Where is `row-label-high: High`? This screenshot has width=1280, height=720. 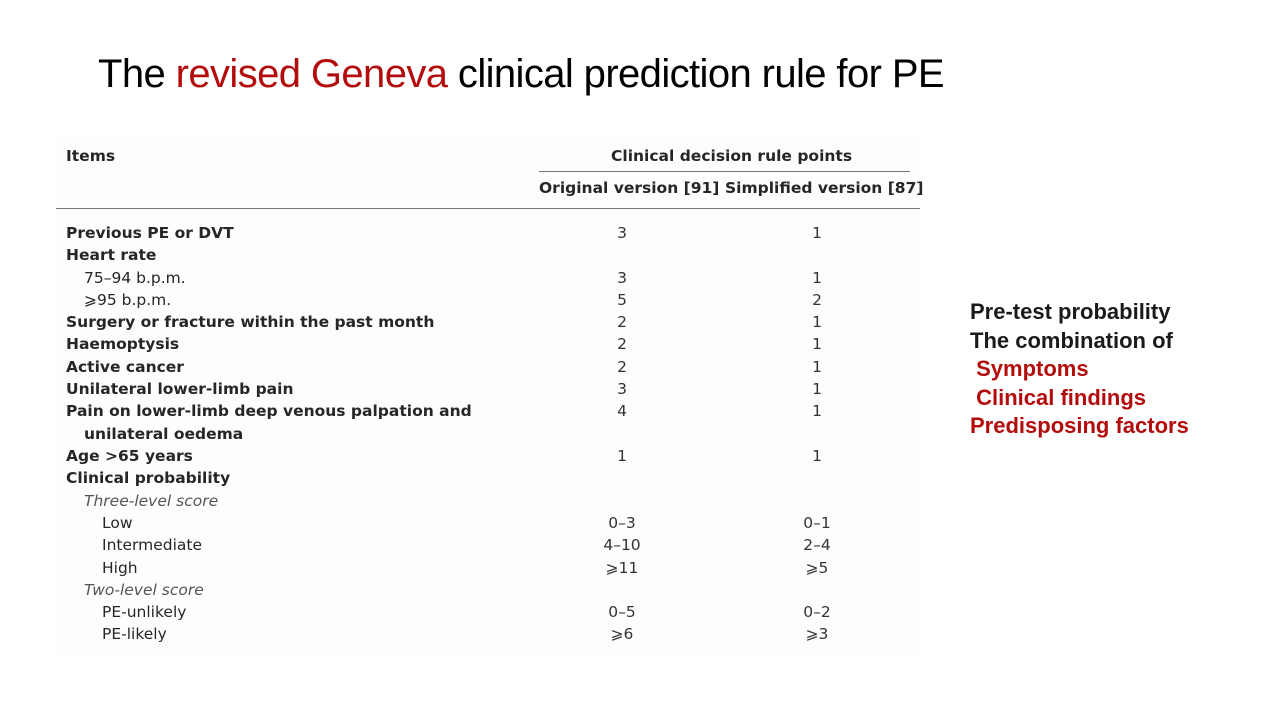
row-label-high: High is located at coordinates (120, 568).